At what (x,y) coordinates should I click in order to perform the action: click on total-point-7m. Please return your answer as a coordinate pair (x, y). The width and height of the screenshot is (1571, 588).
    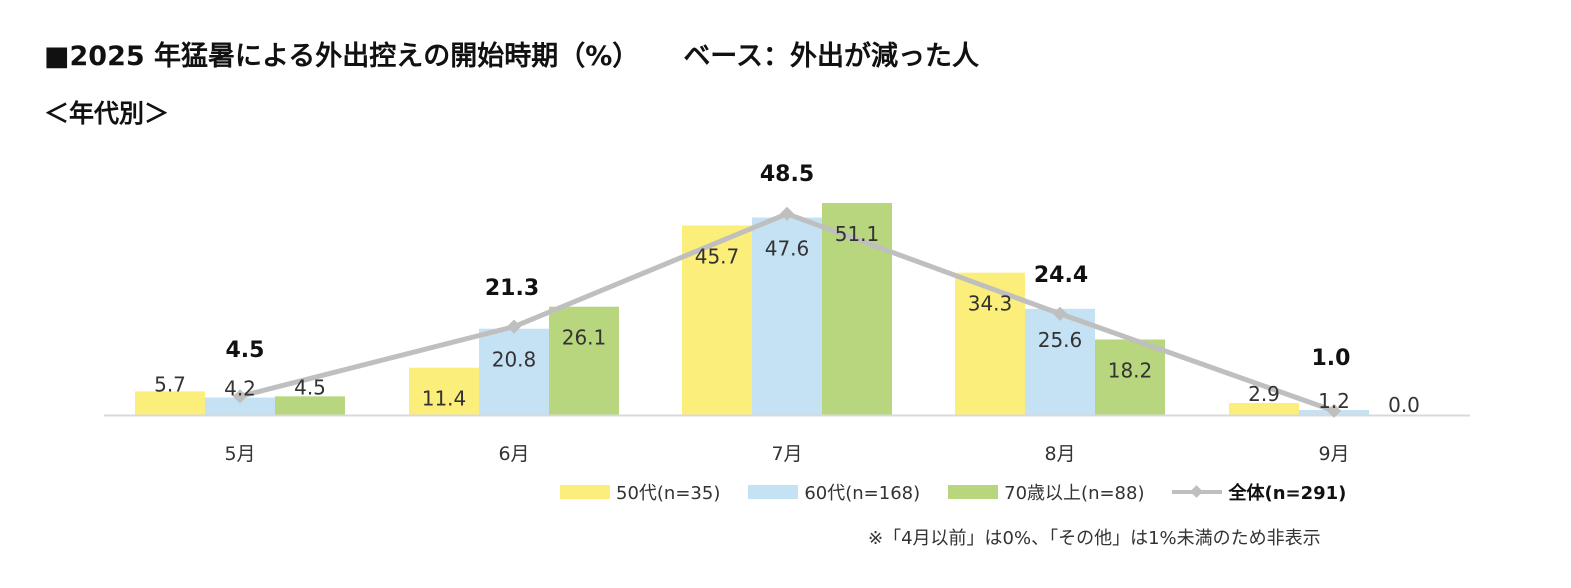
    Looking at the image, I should click on (787, 213).